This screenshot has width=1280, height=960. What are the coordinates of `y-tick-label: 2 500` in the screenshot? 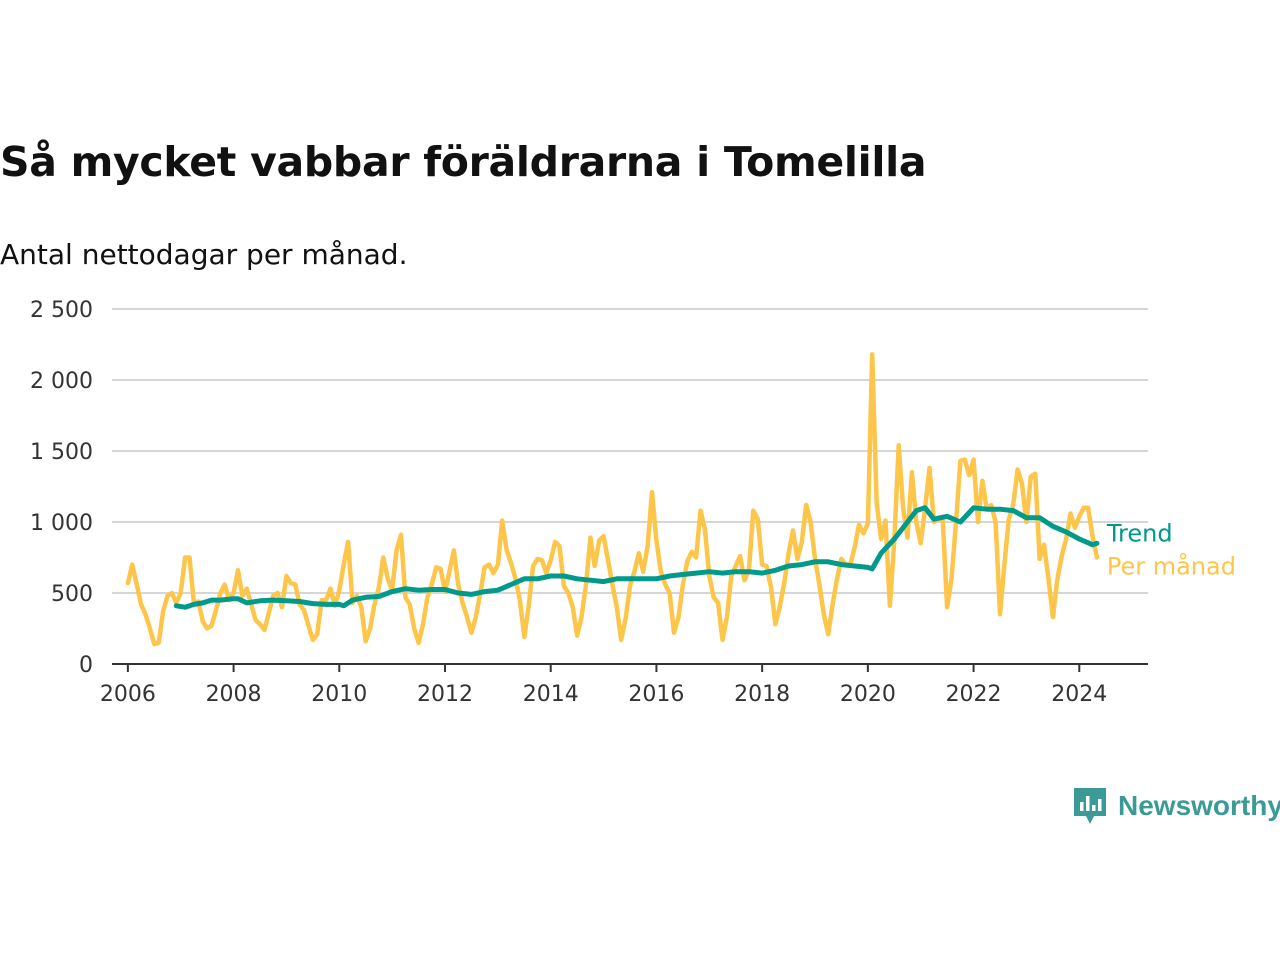 It's located at (61, 310).